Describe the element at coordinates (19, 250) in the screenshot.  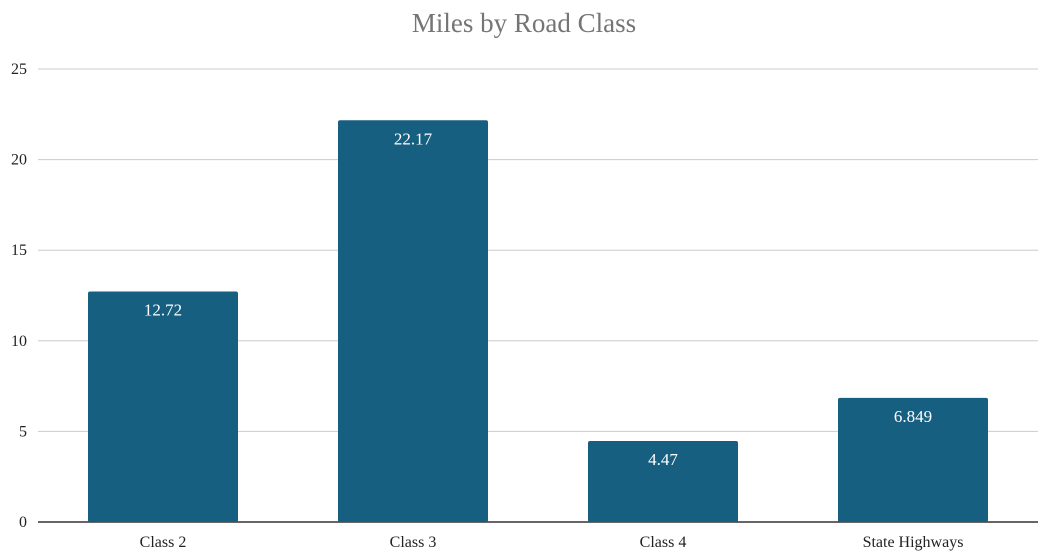
I see `y-tick-label: 15` at that location.